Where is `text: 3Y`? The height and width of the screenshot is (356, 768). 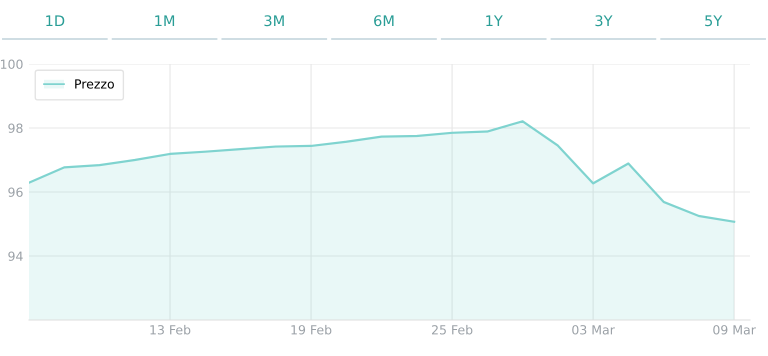
text: 3Y is located at coordinates (604, 20).